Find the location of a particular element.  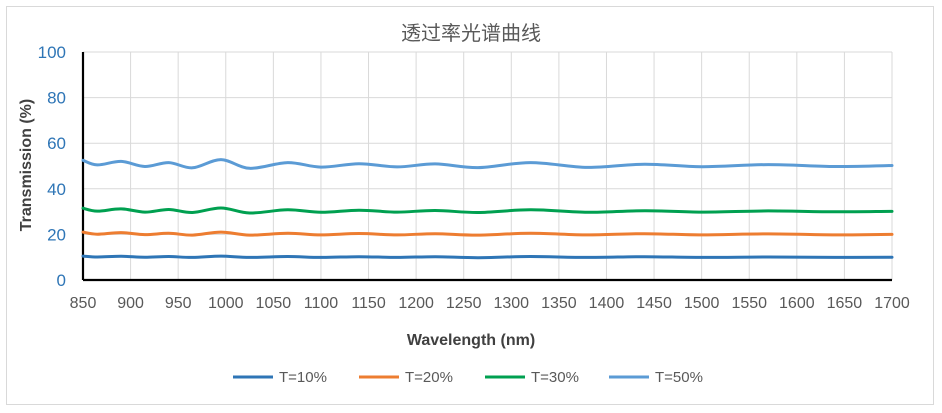

legend-label: T=50% is located at coordinates (679, 377).